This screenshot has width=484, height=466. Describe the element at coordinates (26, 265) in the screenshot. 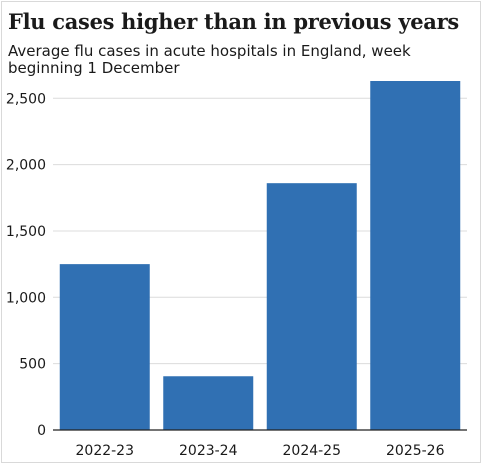

I see `y-axis: 0 500 1,000 1,500 2,000 2,500` at that location.